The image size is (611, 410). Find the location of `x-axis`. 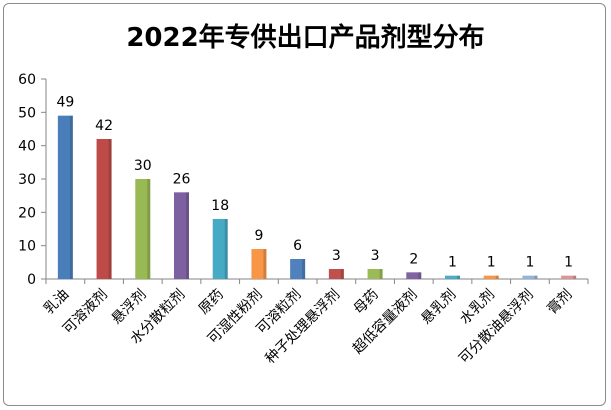

x-axis is located at coordinates (317, 281).